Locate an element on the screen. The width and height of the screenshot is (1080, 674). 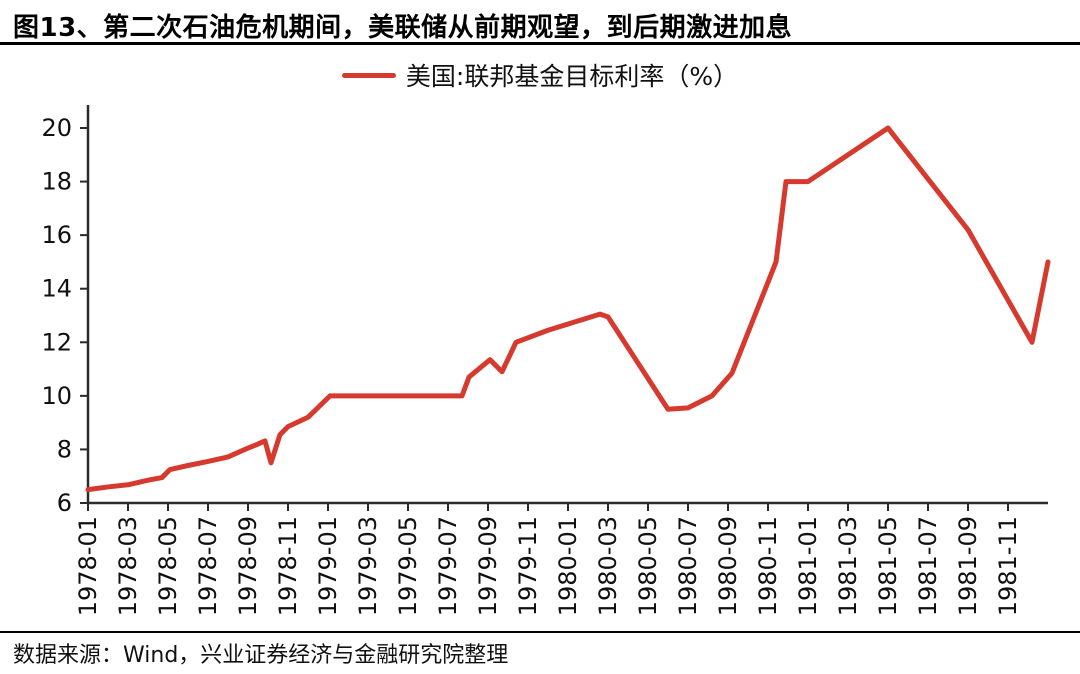
x-tick-label: 1979-01 is located at coordinates (328, 566).